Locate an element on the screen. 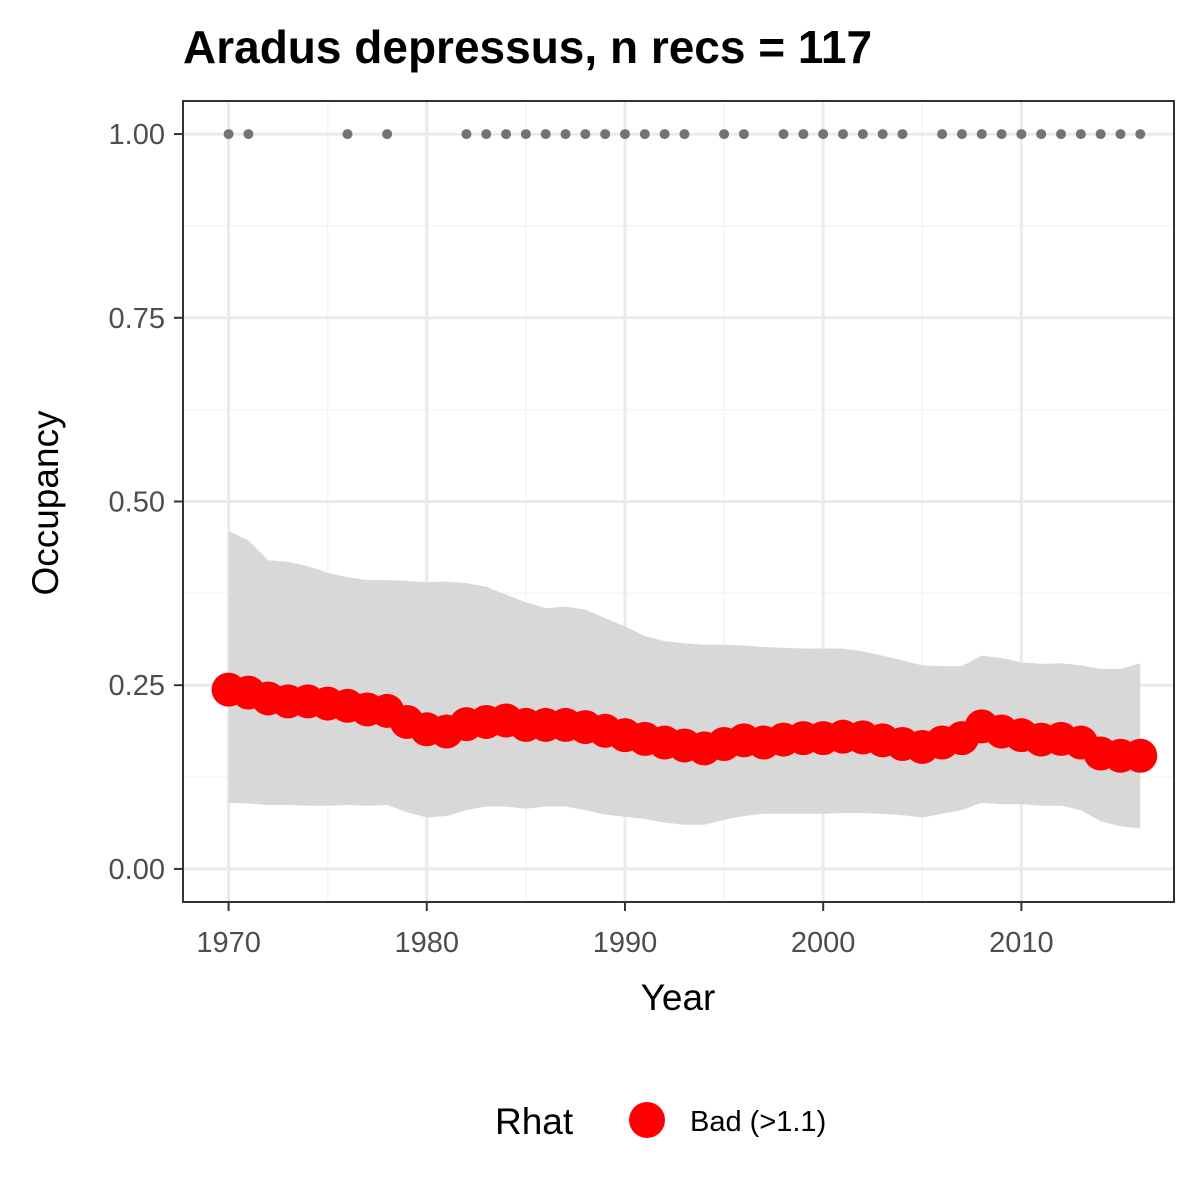 The image size is (1200, 1200). x-tick-label: 1970 is located at coordinates (228, 943).